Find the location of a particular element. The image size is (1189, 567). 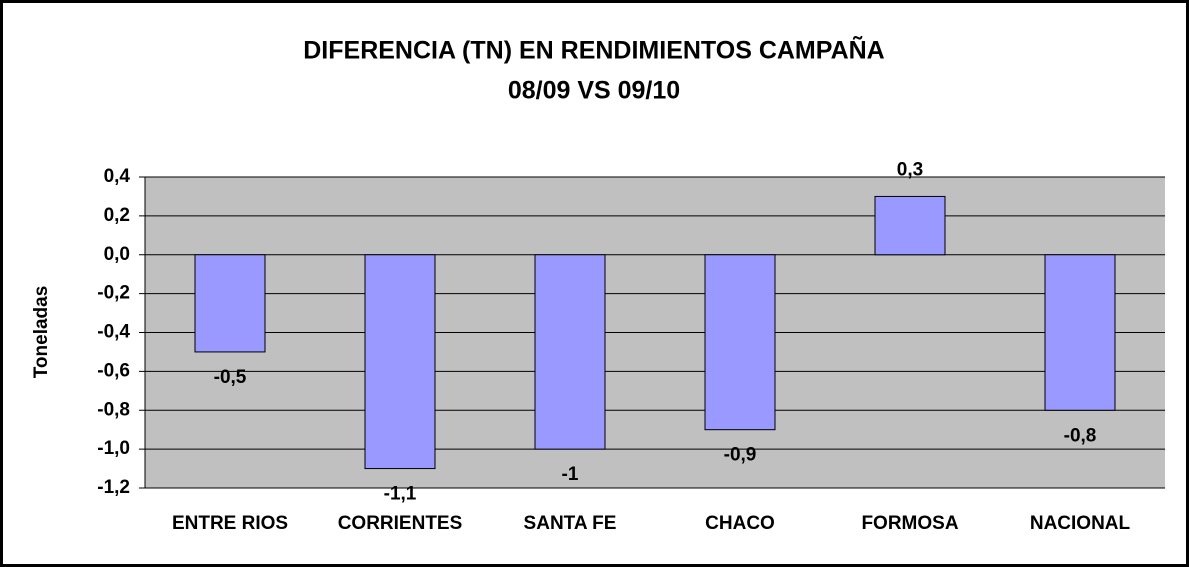

y-tick-label: 0,0 is located at coordinates (117, 254).